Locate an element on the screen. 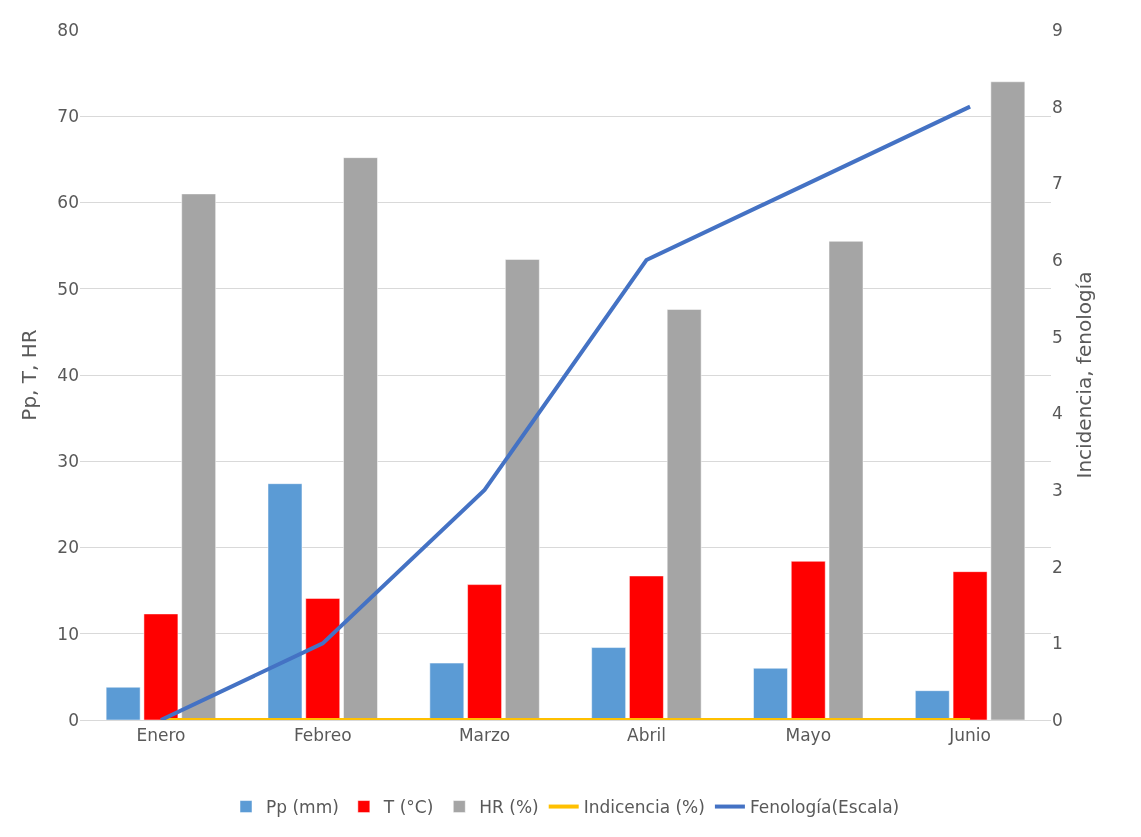 This screenshot has width=1141, height=837. x-tick-label: Junio is located at coordinates (969, 735).